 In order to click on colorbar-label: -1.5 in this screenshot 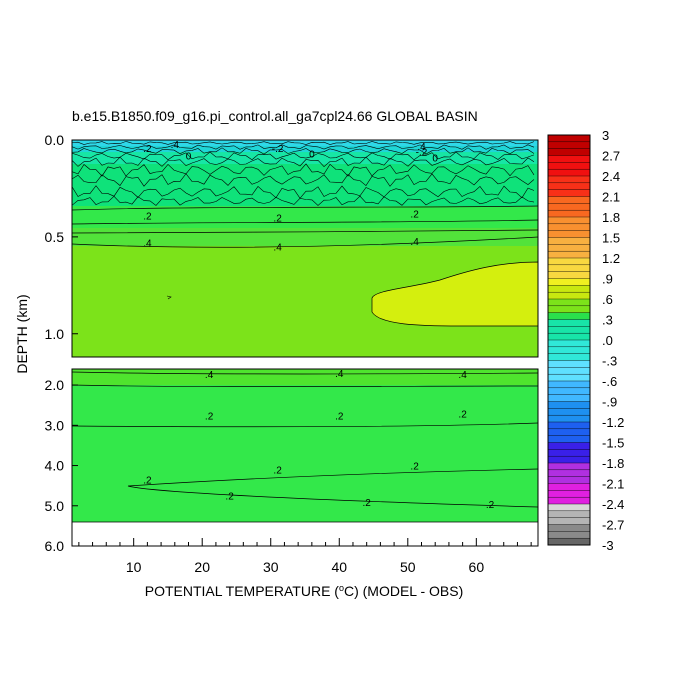, I will do `click(613, 443)`.